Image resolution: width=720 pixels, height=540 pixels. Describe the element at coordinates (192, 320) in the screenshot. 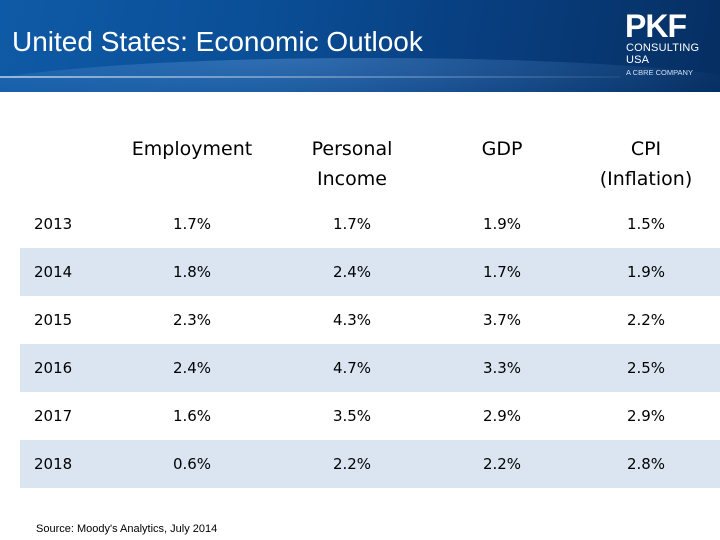

I see `cell-employment: 2.3%` at that location.